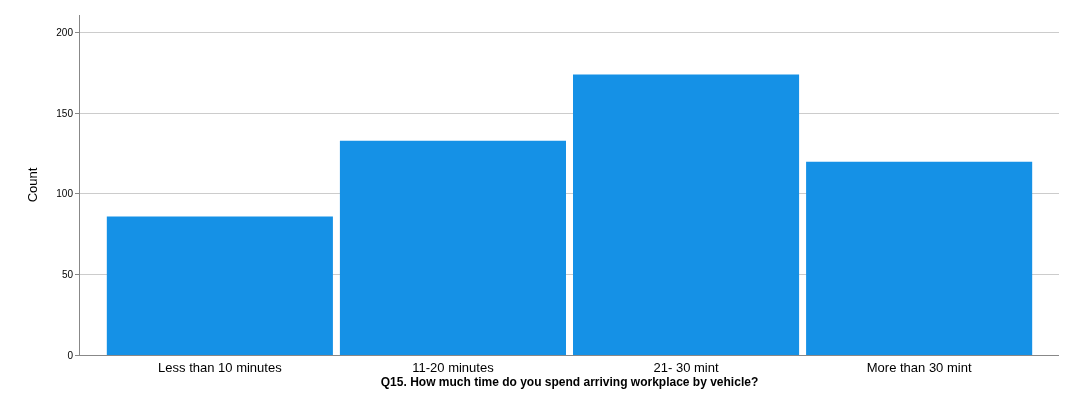 This screenshot has height=401, width=1079. I want to click on x-tick-label: 11-20 minutes, so click(453, 367).